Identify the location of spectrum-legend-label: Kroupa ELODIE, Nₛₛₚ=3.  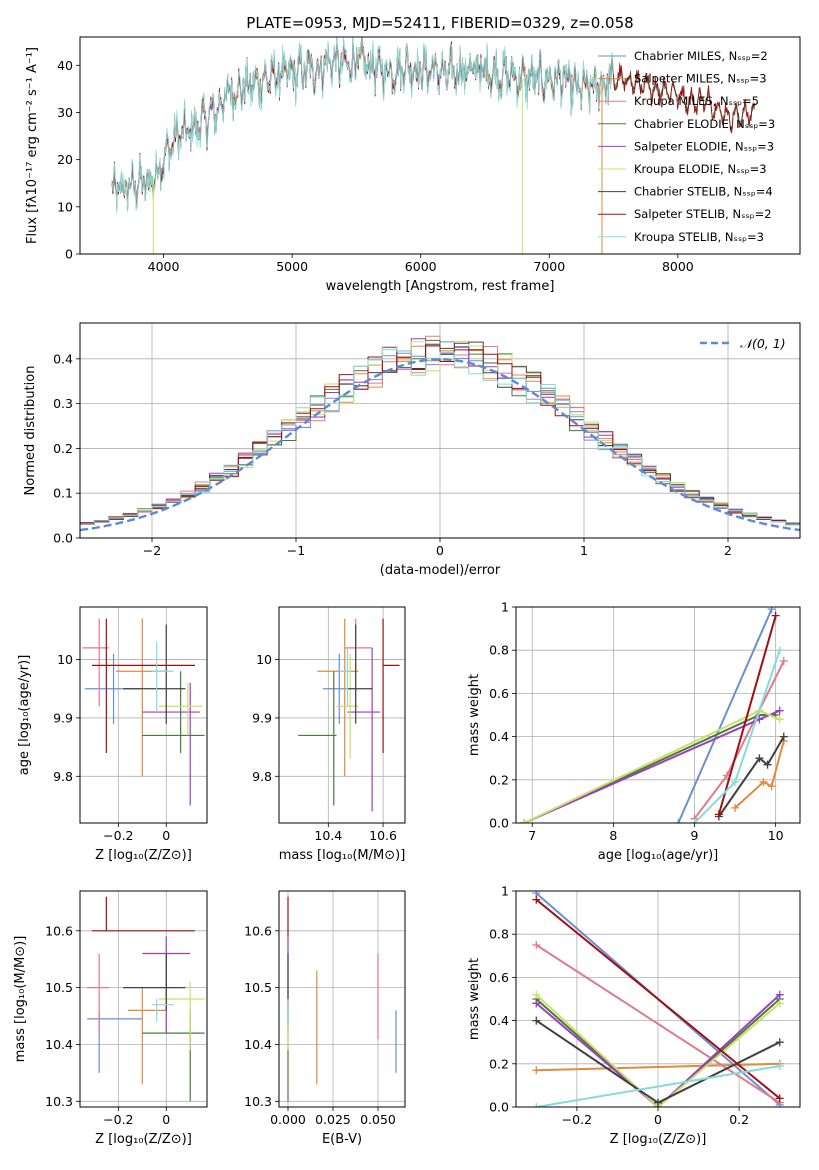
(700, 169).